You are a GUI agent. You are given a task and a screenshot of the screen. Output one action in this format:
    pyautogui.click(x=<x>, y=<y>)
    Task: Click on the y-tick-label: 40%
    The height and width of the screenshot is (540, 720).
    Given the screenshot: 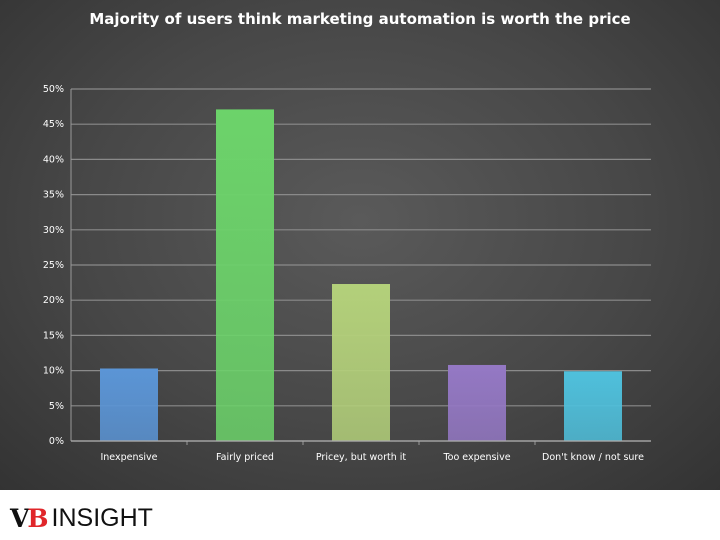 What is the action you would take?
    pyautogui.click(x=53, y=159)
    